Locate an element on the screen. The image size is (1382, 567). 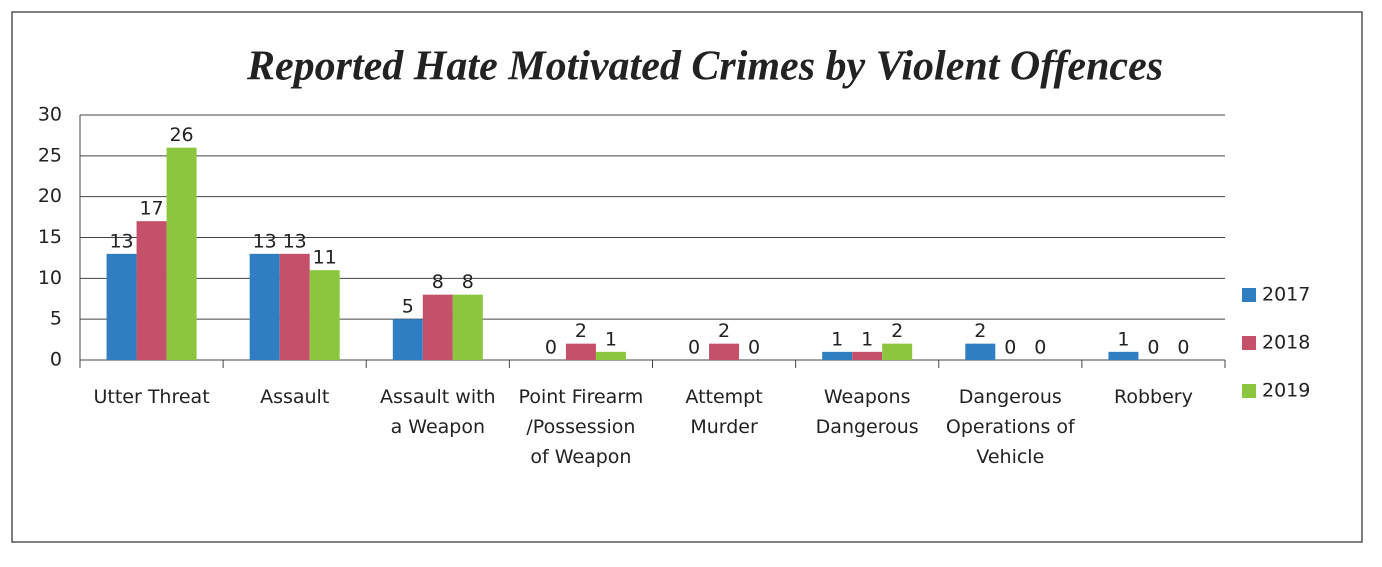
y-tick-label: 30 is located at coordinates (50, 115).